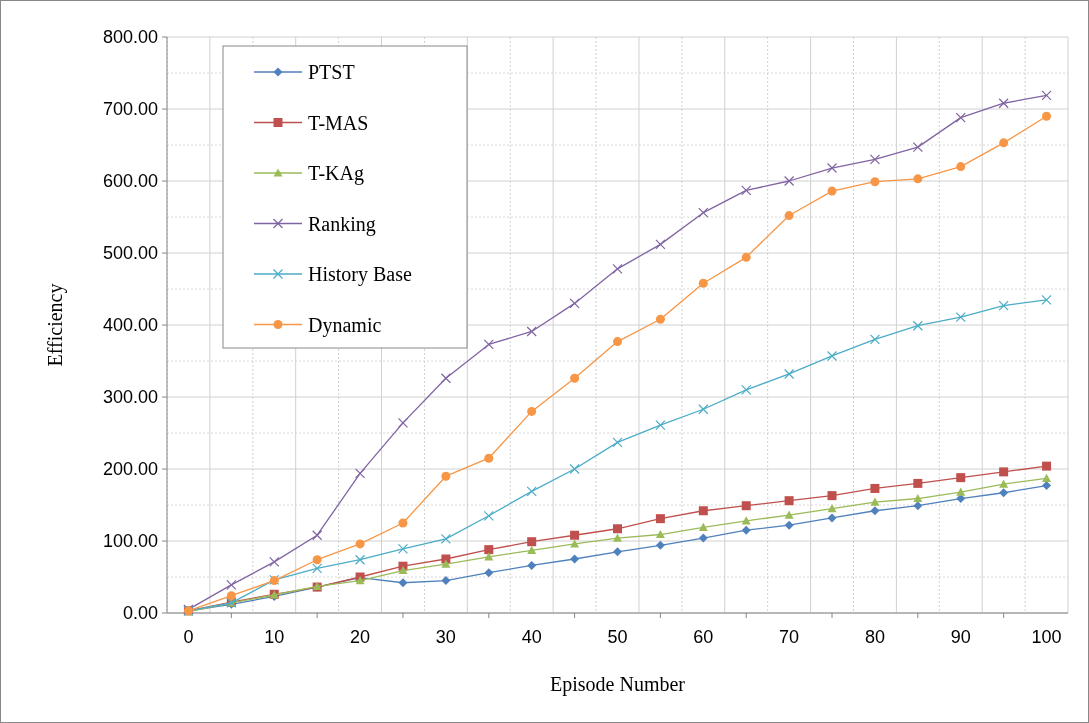  I want to click on legend-label: T-MAS, so click(338, 122).